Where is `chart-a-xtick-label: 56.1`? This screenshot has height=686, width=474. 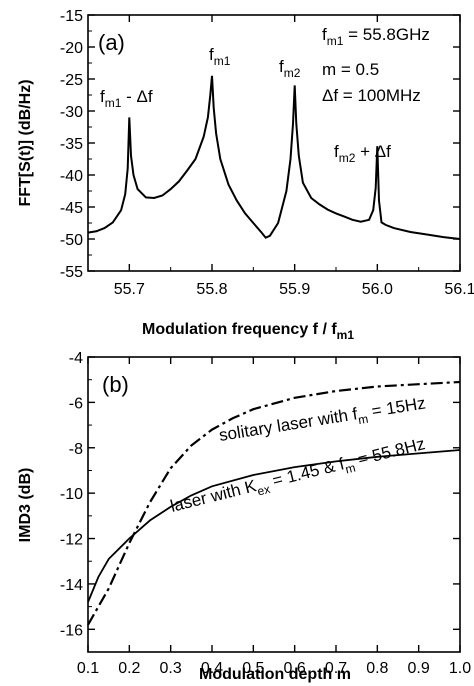
chart-a-xtick-label: 56.1 is located at coordinates (459, 289).